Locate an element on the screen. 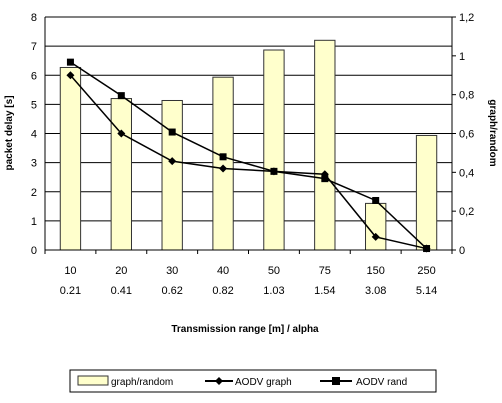 The height and width of the screenshot is (403, 502). x-tick-label: 20 is located at coordinates (121, 271).